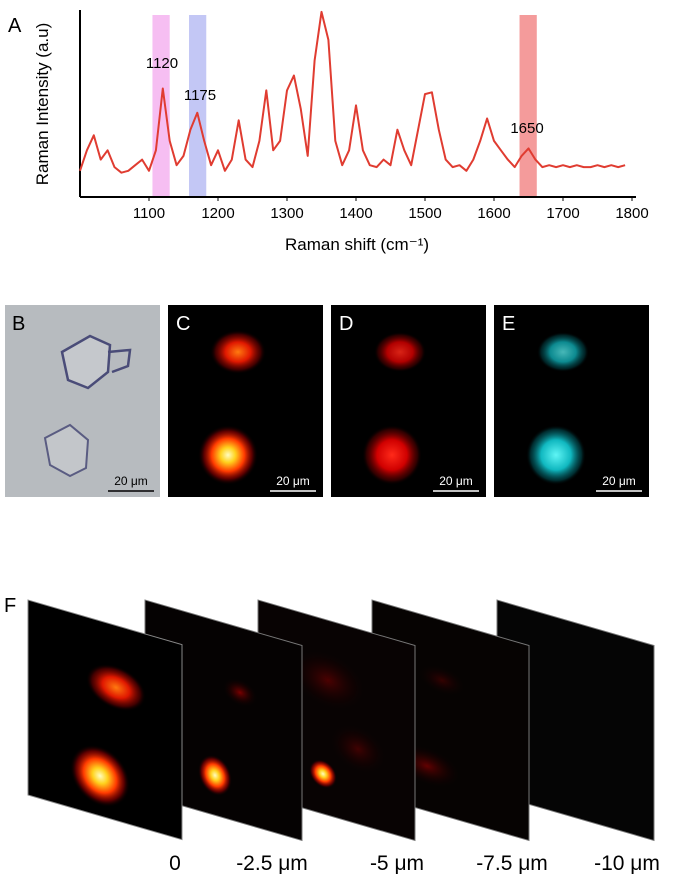 This screenshot has height=895, width=675. Describe the element at coordinates (272, 863) in the screenshot. I see `depth-label: -2.5 μm` at that location.